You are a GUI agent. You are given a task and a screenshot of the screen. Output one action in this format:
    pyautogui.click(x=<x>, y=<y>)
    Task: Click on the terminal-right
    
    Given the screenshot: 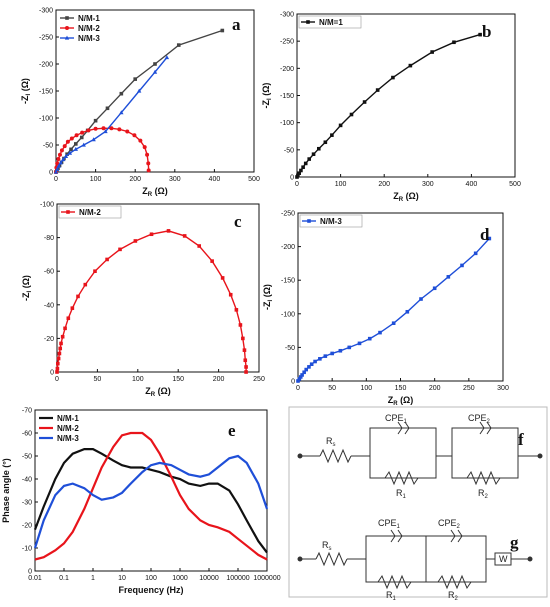 What is the action you would take?
    pyautogui.click(x=540, y=456)
    